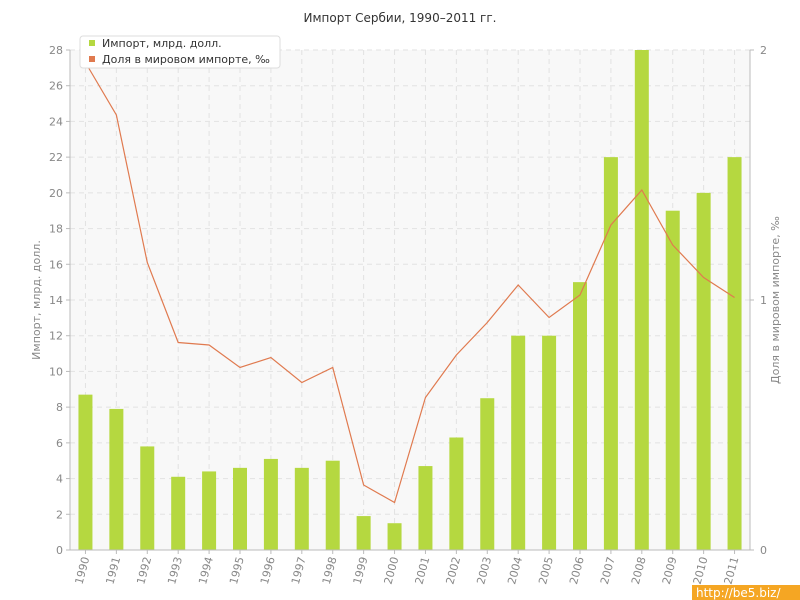 The image size is (800, 600). Describe the element at coordinates (577, 570) in the screenshot. I see `x-tick-label: 2006` at that location.